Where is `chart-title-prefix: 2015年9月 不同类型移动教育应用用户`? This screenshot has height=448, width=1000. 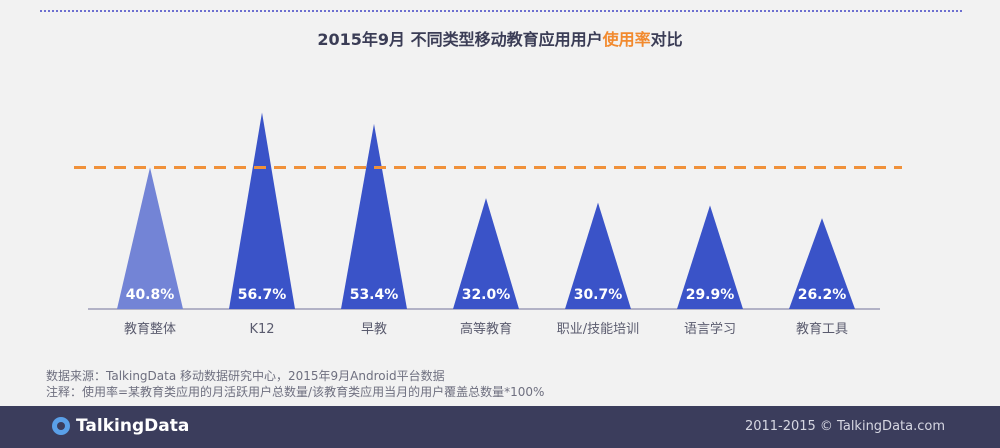 chart-title-prefix: 2015年9月 不同类型移动教育应用用户 is located at coordinates (460, 39).